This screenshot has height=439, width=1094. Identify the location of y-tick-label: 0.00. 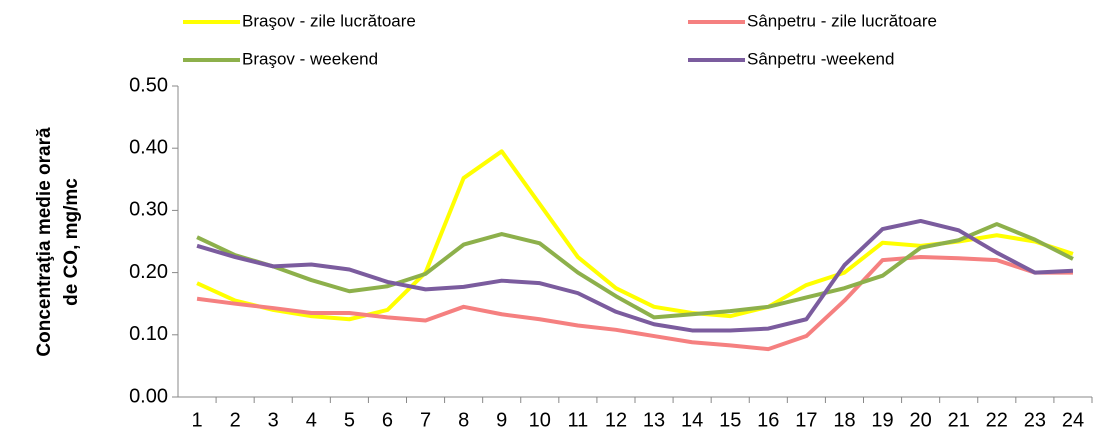
(148, 396).